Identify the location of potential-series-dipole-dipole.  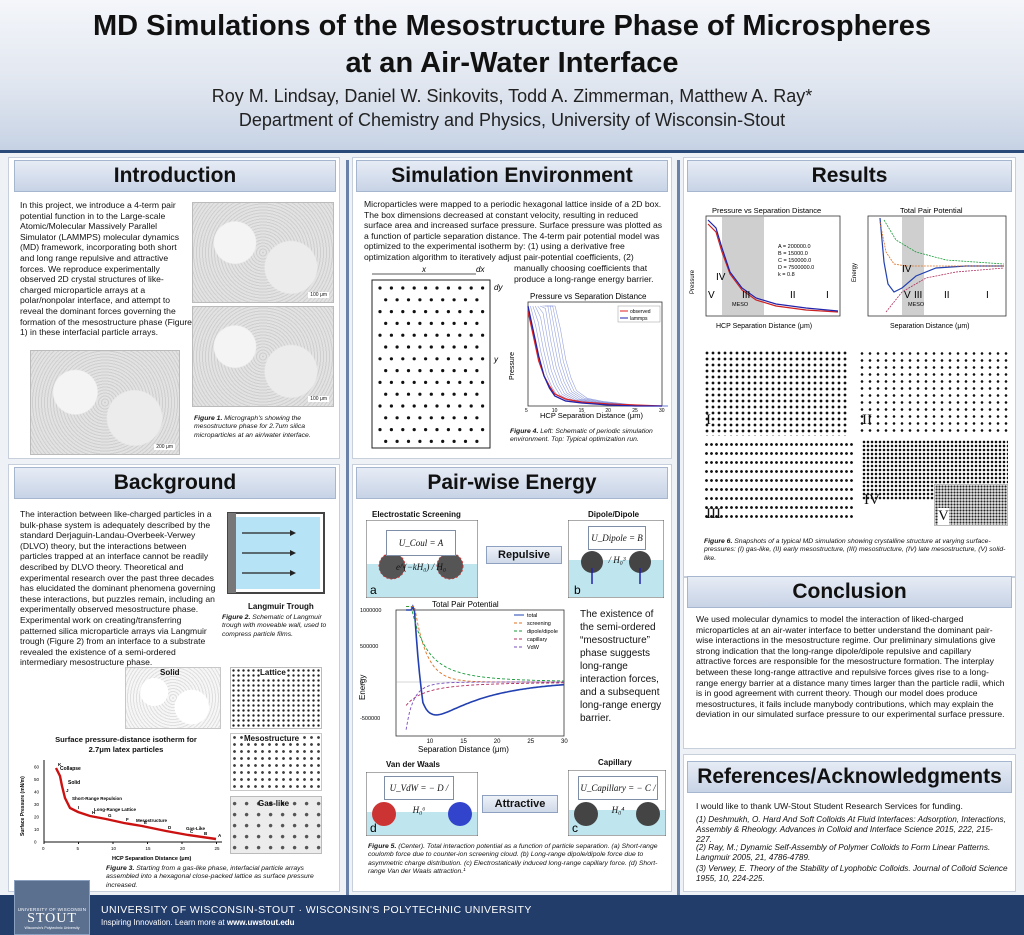
(485, 643).